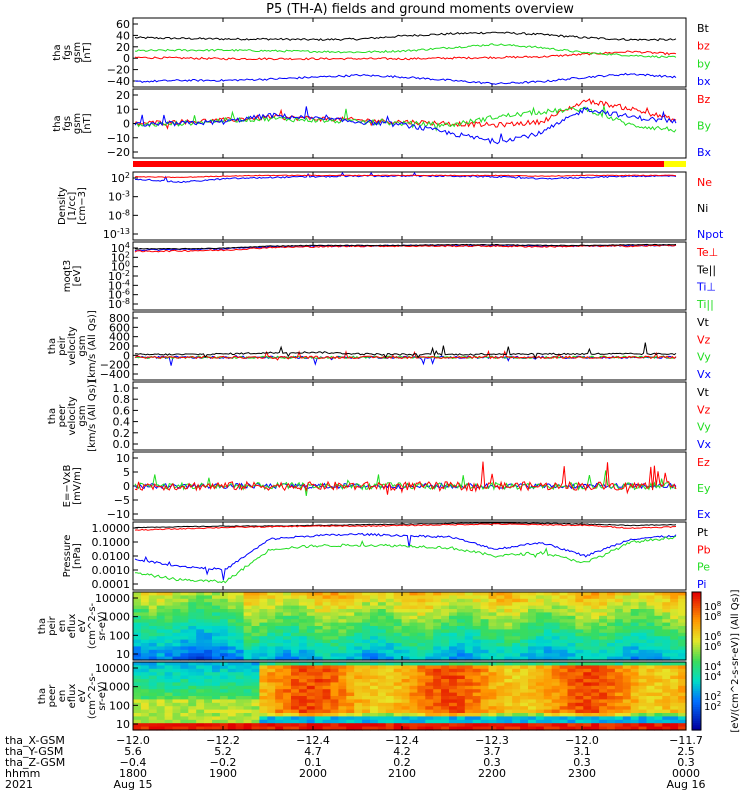 The height and width of the screenshot is (800, 750). Describe the element at coordinates (703, 28) in the screenshot. I see `fgs-legend-black: Bt` at that location.